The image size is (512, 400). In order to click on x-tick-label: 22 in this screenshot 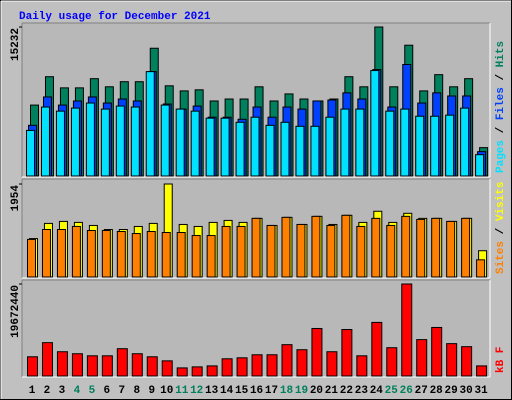, I will do `click(346, 391)`.